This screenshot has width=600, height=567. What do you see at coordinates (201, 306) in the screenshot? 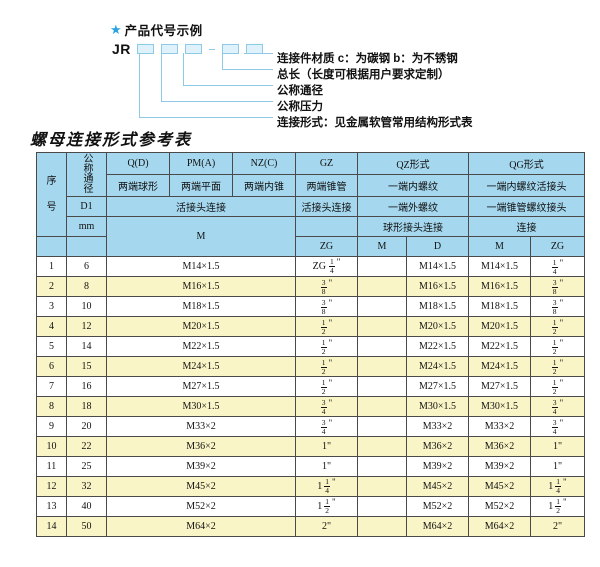
I see `cell-thread-m: M18×1.5` at bounding box center [201, 306].